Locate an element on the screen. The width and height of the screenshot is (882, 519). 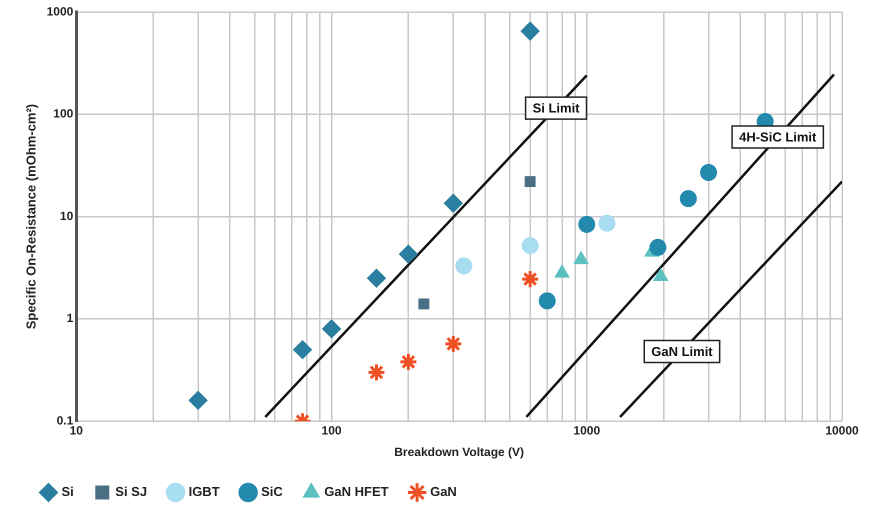
y-tick-label: 10 is located at coordinates (67, 215).